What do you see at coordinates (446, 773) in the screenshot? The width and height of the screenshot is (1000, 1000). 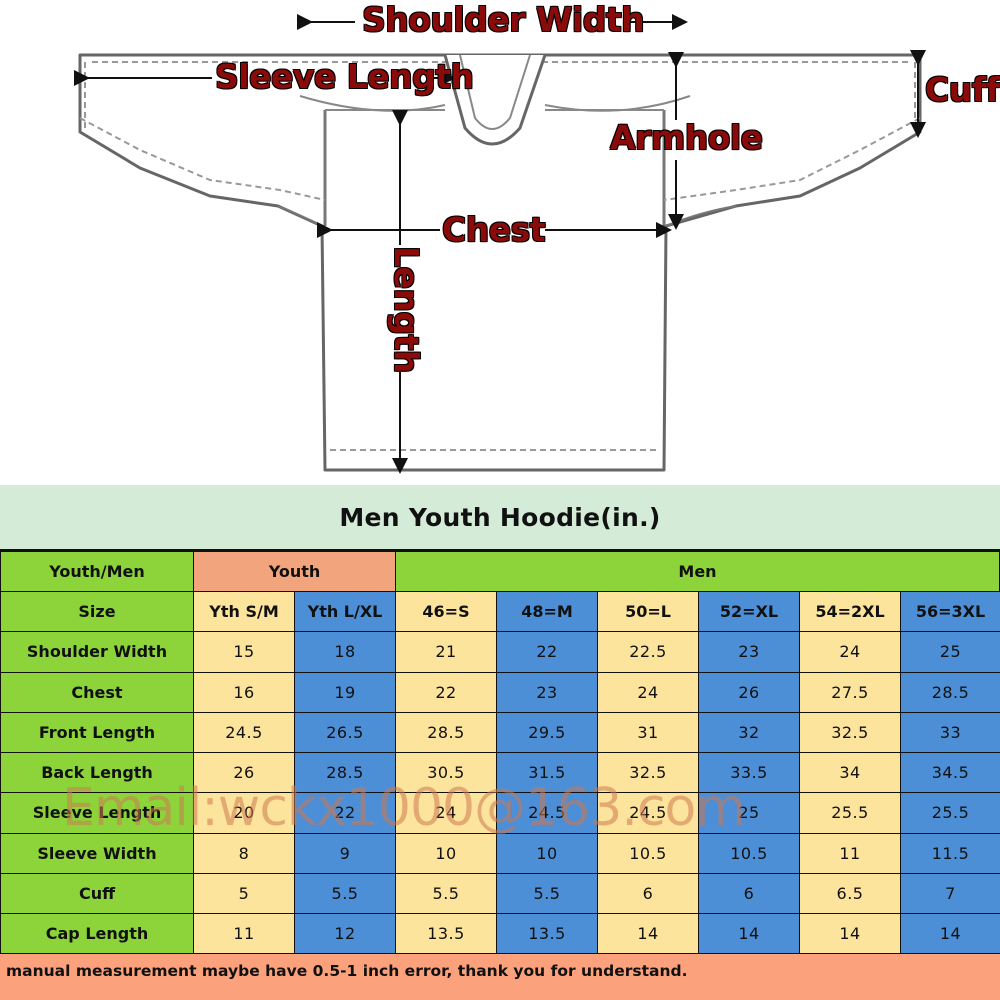 I see `measurement-cell: 30.5` at bounding box center [446, 773].